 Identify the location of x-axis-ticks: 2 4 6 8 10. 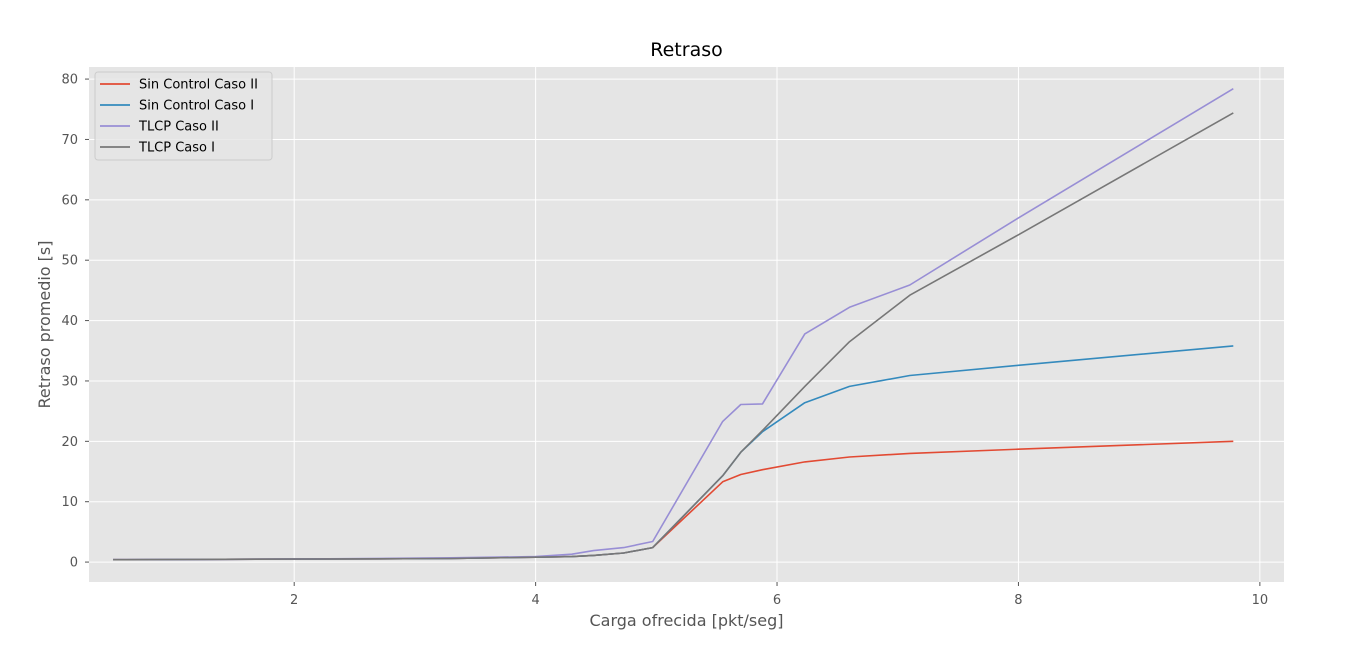
(779, 595).